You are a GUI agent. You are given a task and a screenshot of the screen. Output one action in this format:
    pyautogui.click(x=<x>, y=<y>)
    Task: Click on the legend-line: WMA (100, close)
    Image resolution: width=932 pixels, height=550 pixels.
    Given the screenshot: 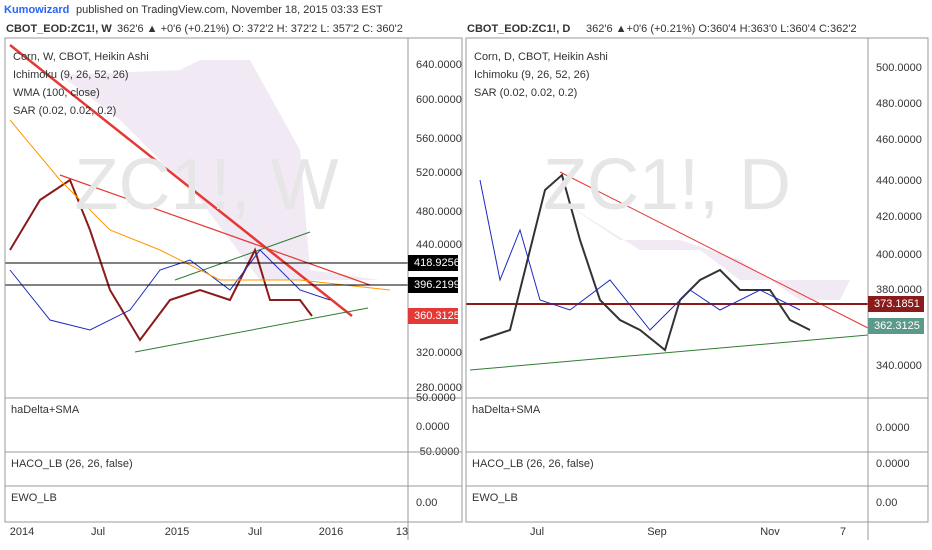 What is the action you would take?
    pyautogui.click(x=56, y=93)
    